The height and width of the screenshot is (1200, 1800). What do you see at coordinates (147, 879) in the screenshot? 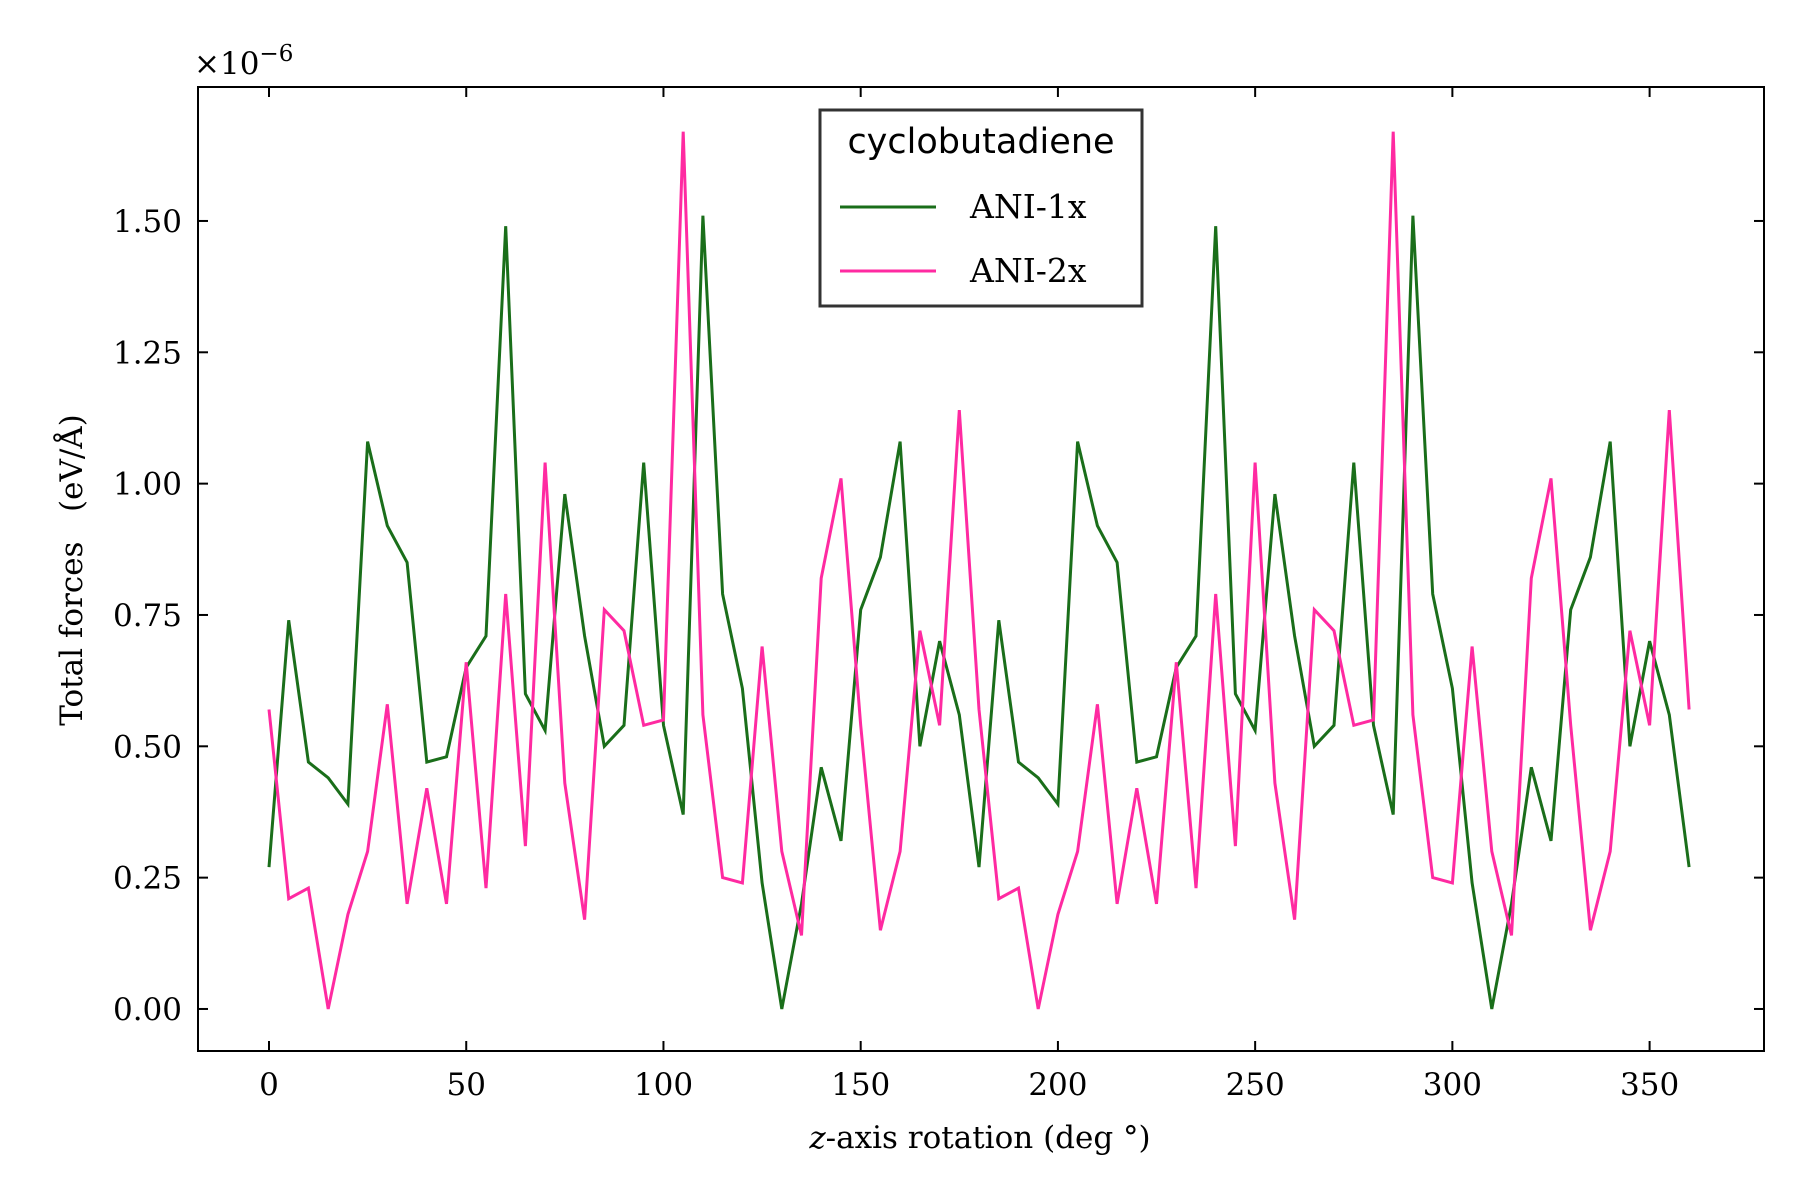
I see `y-tick-label: 0.25` at bounding box center [147, 879].